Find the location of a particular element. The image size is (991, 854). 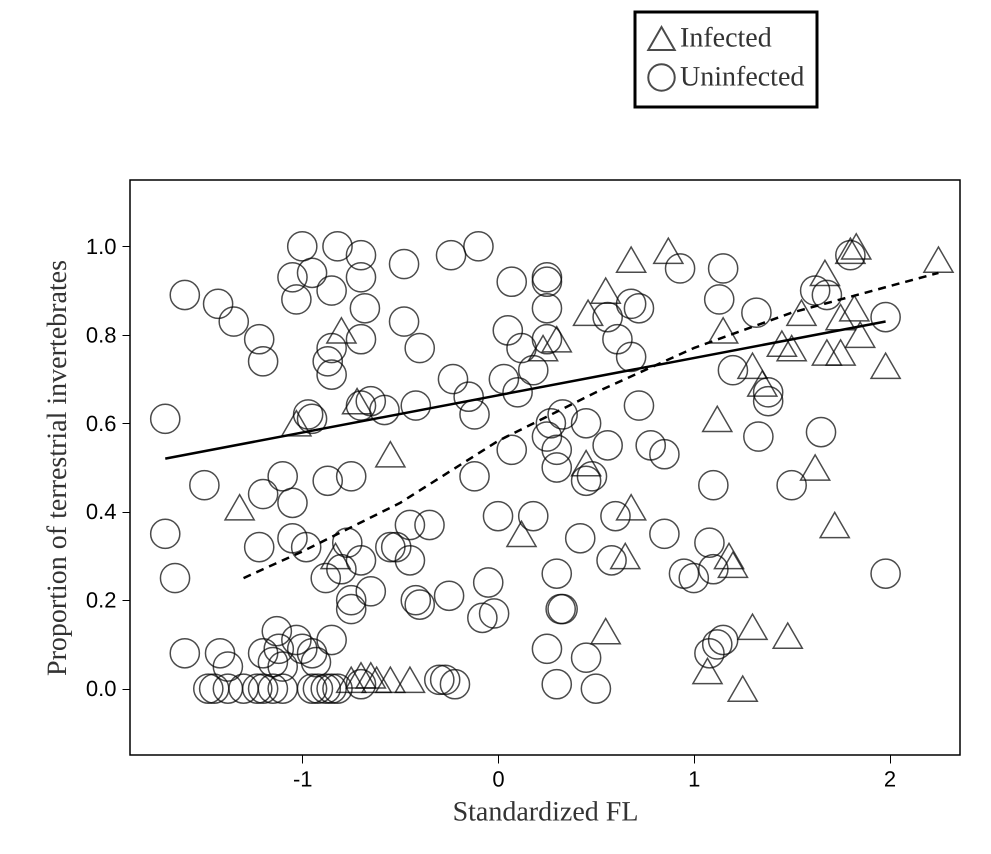

legend-label: Uninfected is located at coordinates (742, 77).